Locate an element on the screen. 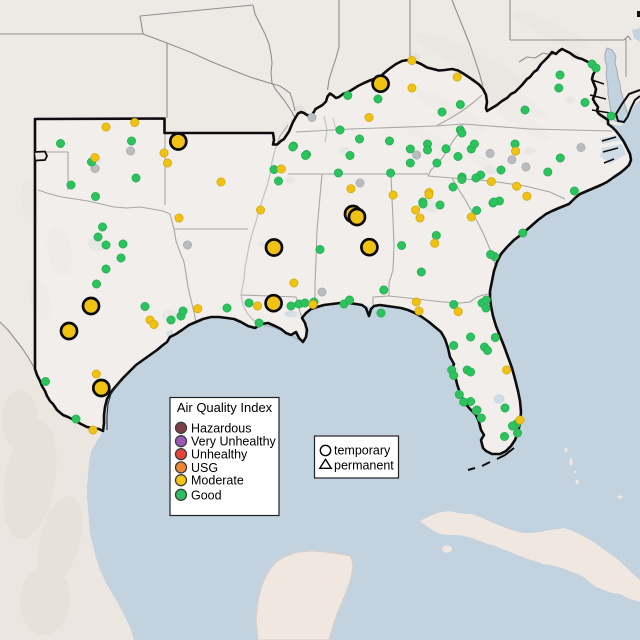  svg-text: Good is located at coordinates (206, 495).